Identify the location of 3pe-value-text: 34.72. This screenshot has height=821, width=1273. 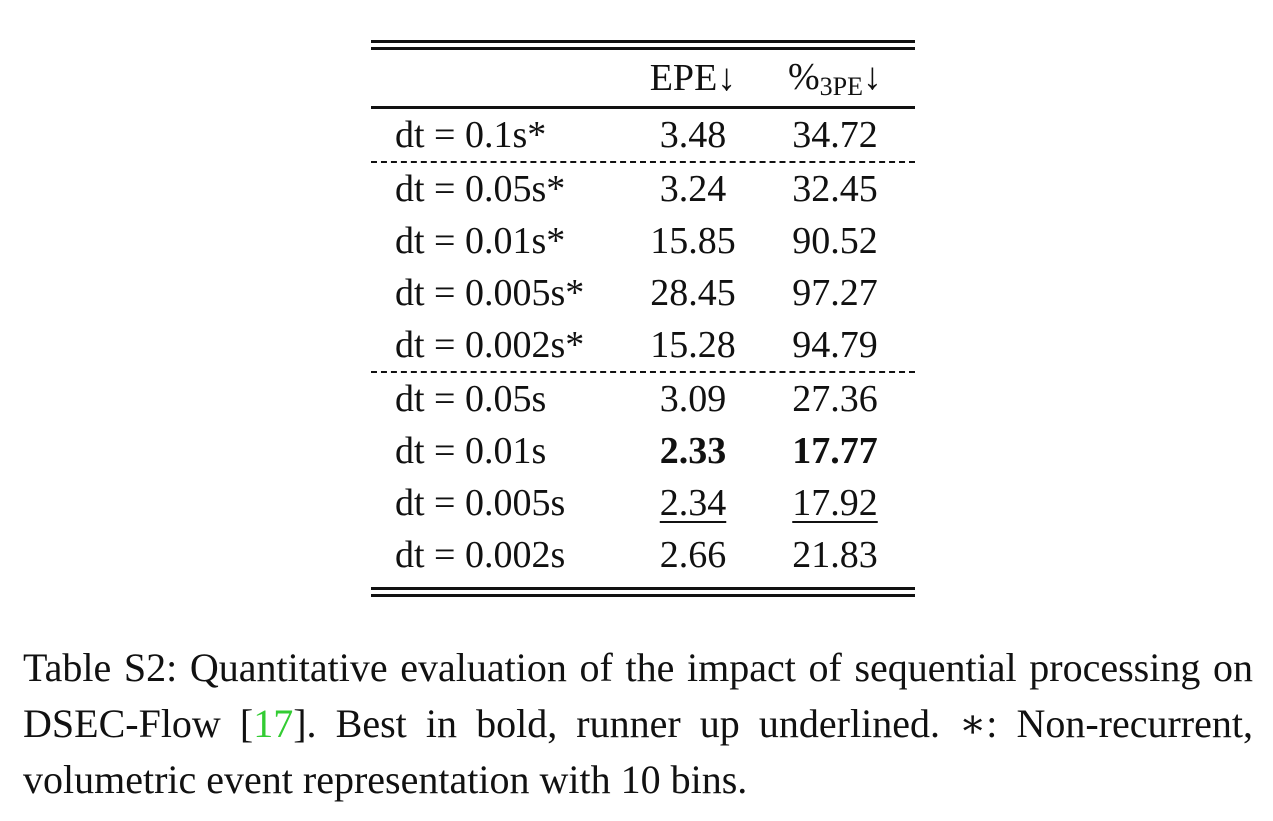
(835, 135).